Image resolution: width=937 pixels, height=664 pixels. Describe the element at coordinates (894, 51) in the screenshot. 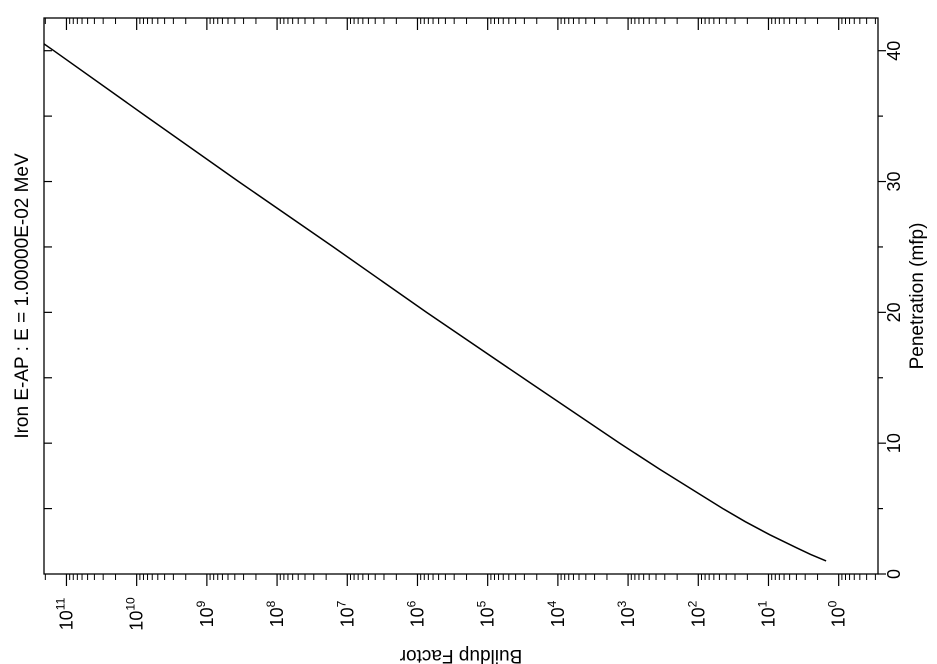

I see `x-tick-label: 40` at that location.